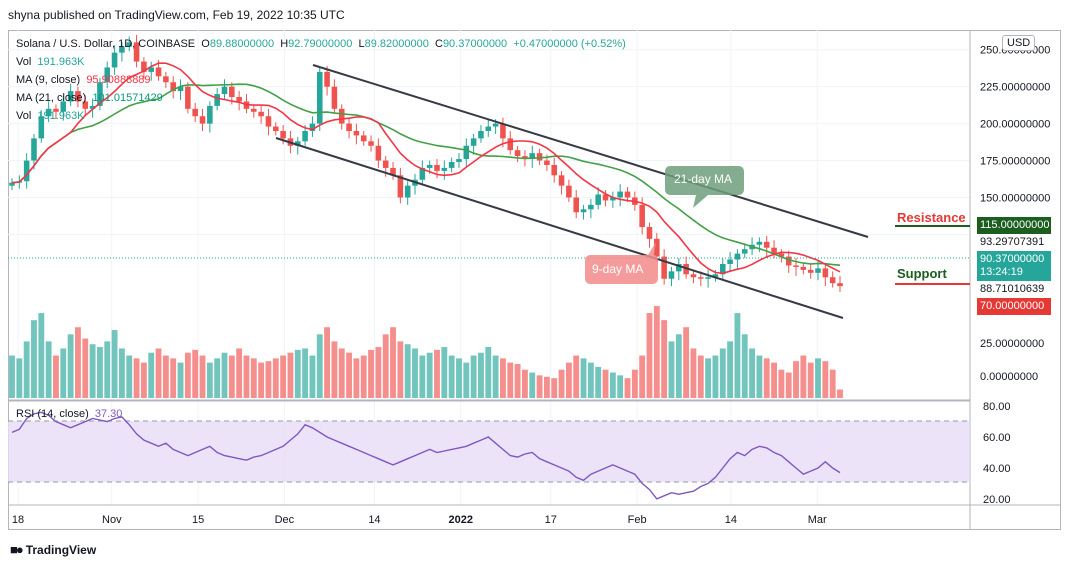  What do you see at coordinates (127, 98) in the screenshot?
I see `ma21-value: 101.01571429` at bounding box center [127, 98].